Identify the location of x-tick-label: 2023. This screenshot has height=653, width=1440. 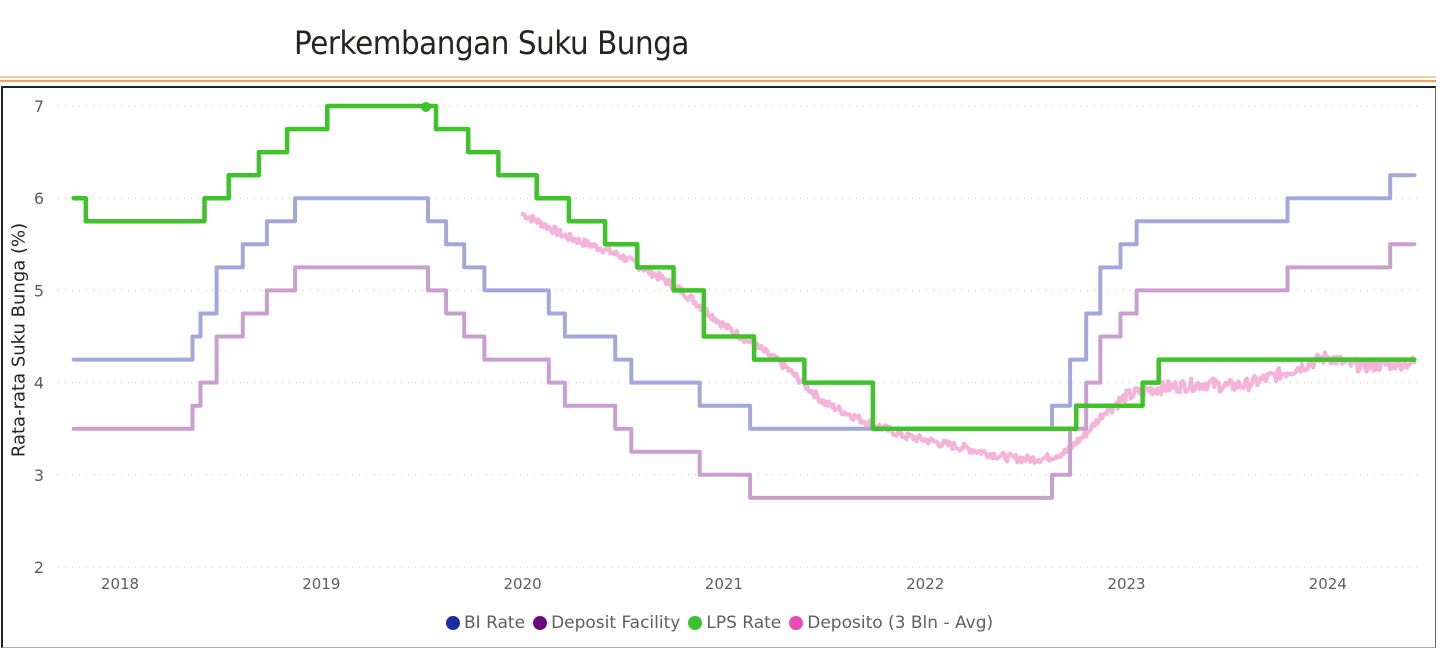
(1126, 584).